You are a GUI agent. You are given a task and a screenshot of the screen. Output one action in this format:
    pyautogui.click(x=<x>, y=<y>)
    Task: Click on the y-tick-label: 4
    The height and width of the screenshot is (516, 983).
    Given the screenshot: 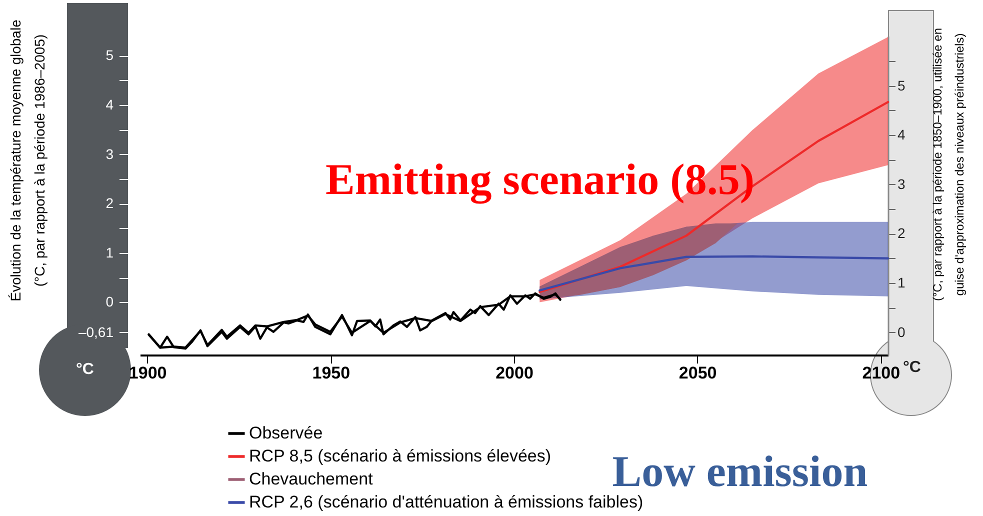 What is the action you would take?
    pyautogui.click(x=110, y=104)
    